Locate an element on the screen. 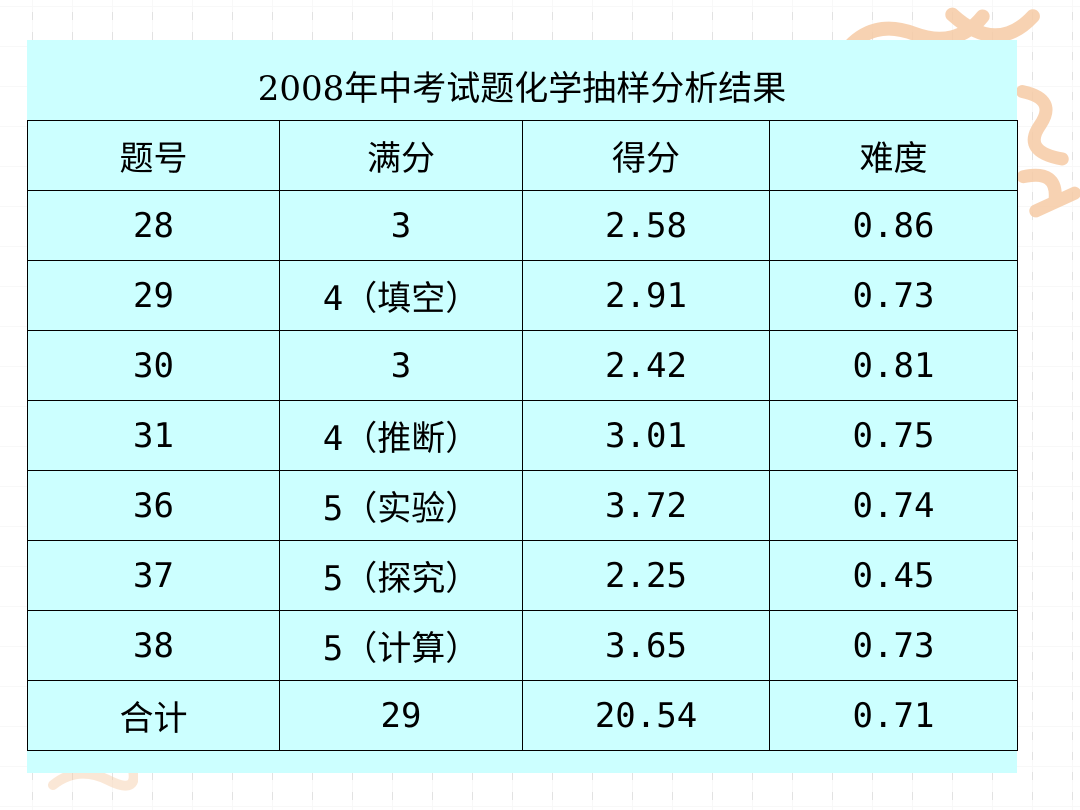 The image size is (1080, 810). cell-question-number: 36 is located at coordinates (153, 505).